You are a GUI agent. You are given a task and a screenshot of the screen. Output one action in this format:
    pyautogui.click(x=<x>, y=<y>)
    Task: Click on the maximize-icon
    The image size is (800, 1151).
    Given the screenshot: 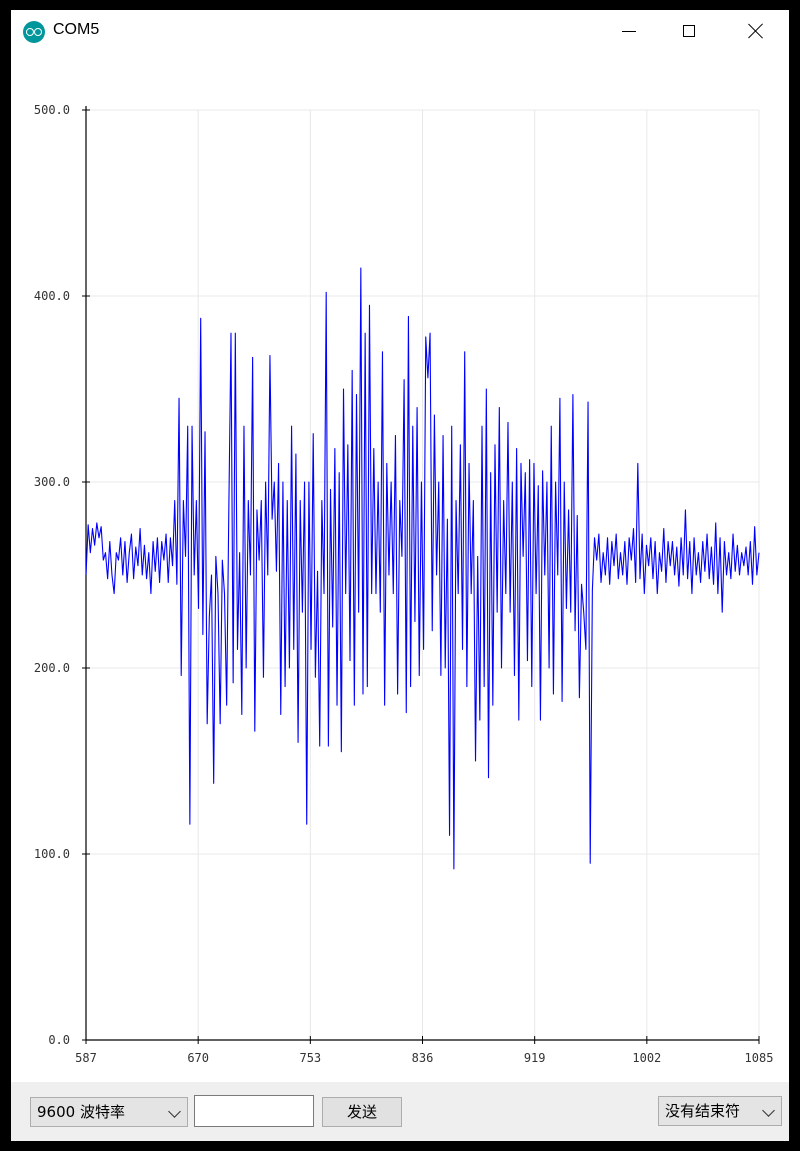 What is the action you would take?
    pyautogui.click(x=689, y=31)
    